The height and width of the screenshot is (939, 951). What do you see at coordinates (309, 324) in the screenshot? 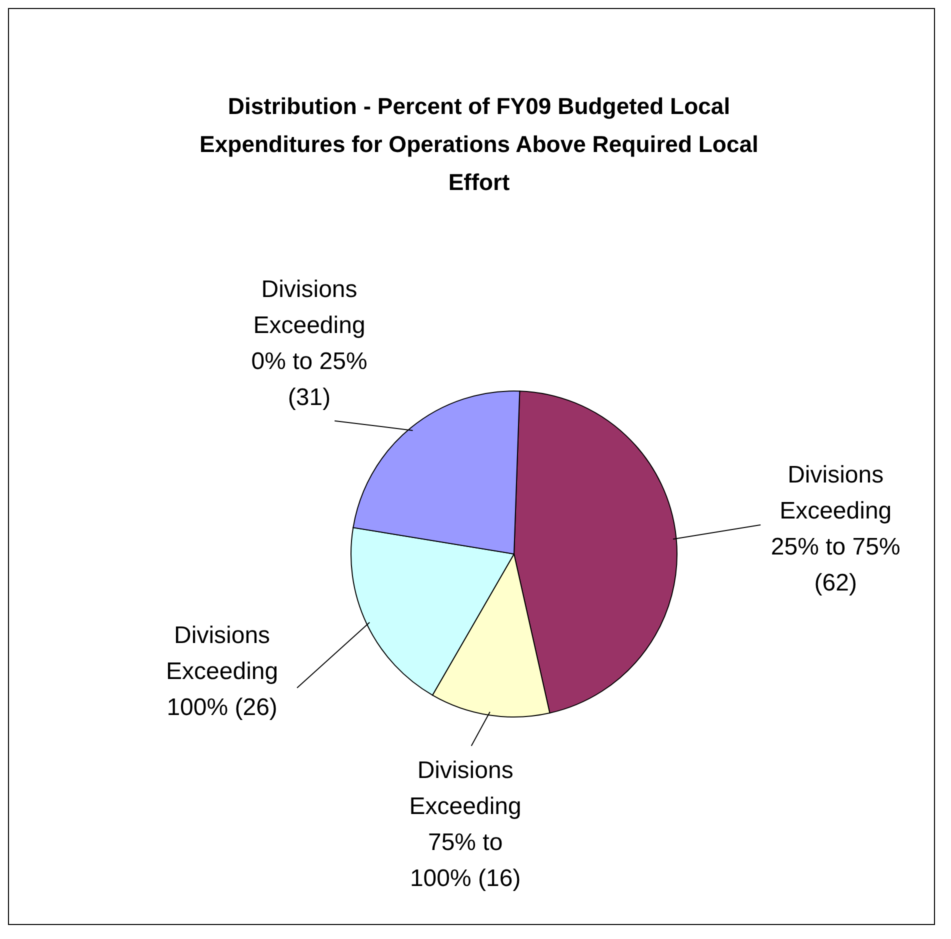
I see `slice-label: Divisions Exceeding 0% to 25%` at bounding box center [309, 324].